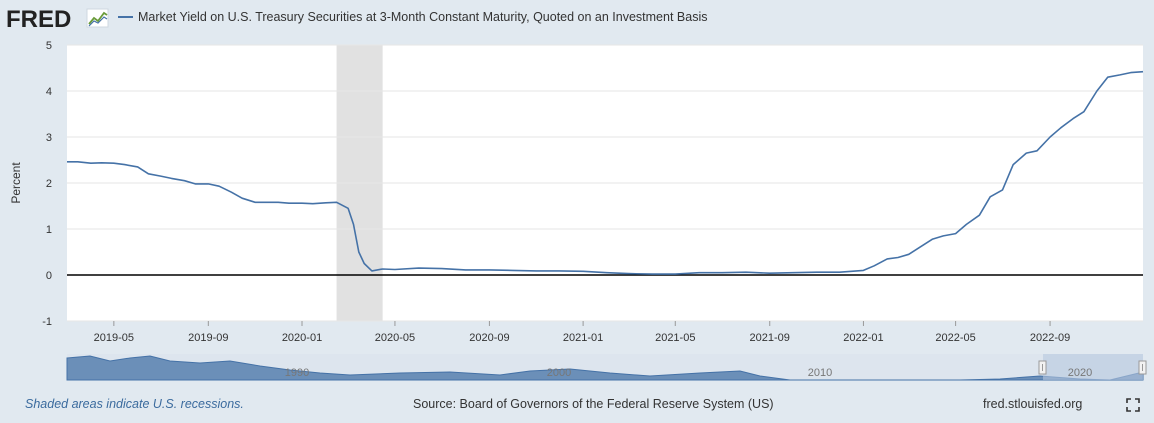 This screenshot has width=1154, height=423. Describe the element at coordinates (38, 19) in the screenshot. I see `fred-logo-text: FRED` at that location.